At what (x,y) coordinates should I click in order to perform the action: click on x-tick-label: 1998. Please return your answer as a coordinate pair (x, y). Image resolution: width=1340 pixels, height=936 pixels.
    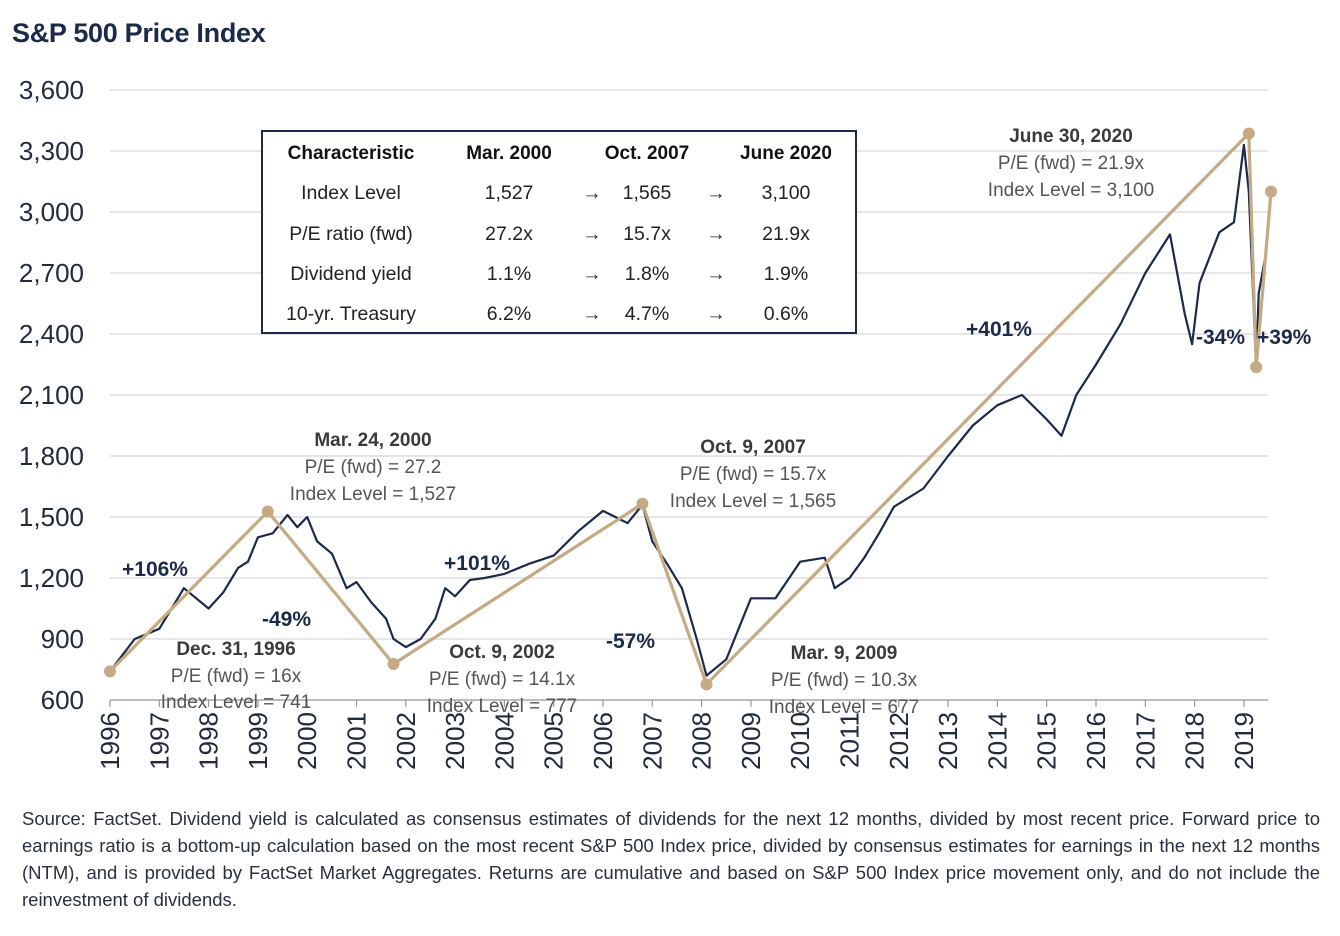
    Looking at the image, I should click on (209, 741).